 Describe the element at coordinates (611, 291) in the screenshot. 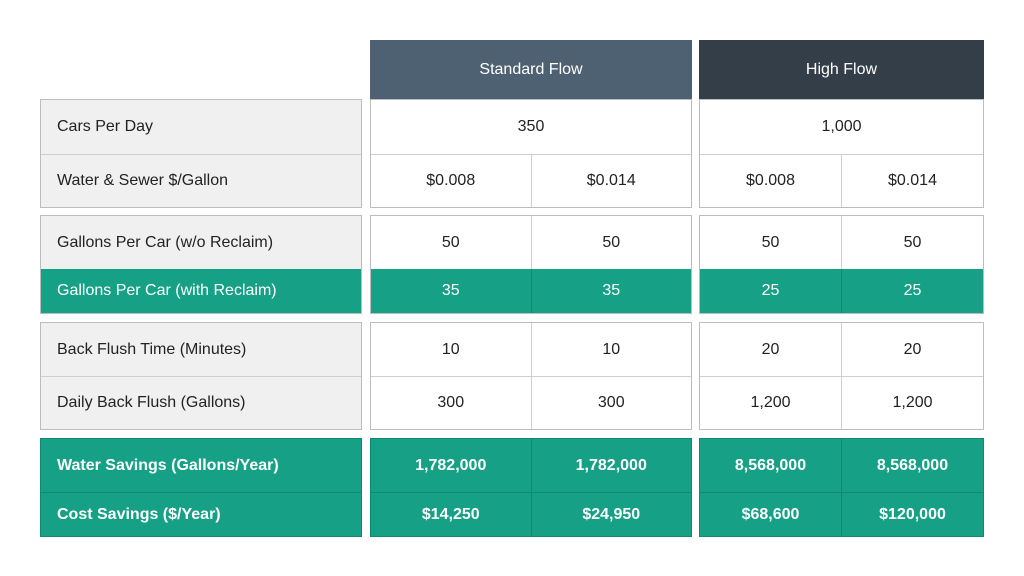

I see `std-gallons-with-2: 35` at that location.